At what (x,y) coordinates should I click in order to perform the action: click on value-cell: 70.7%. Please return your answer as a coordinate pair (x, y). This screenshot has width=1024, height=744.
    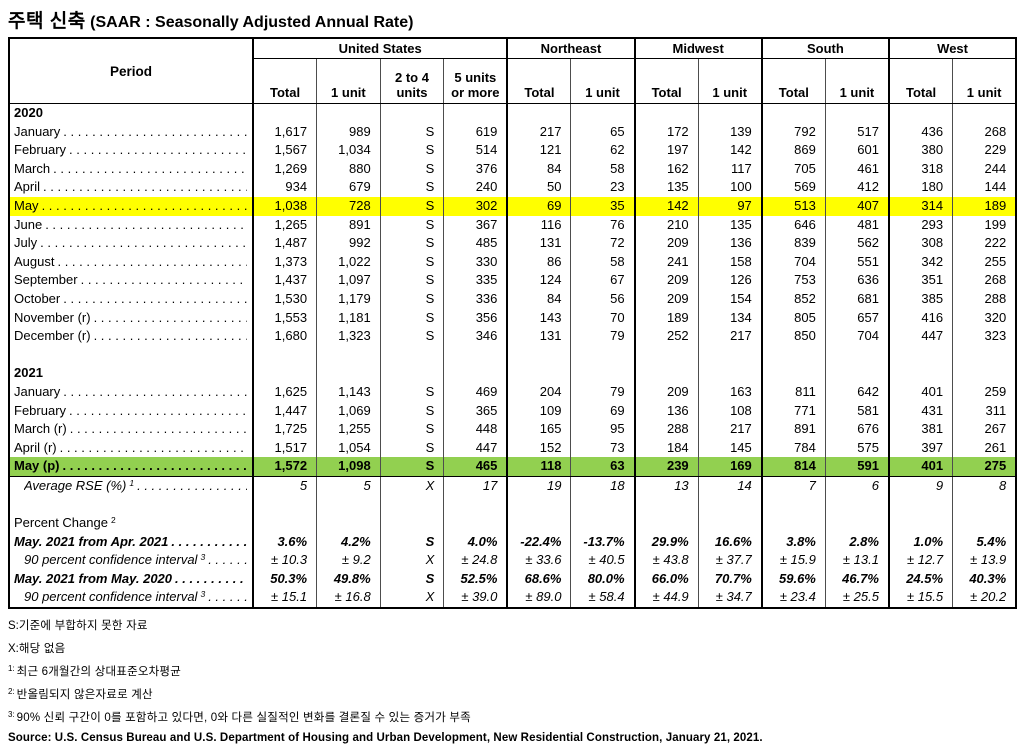
    Looking at the image, I should click on (729, 579).